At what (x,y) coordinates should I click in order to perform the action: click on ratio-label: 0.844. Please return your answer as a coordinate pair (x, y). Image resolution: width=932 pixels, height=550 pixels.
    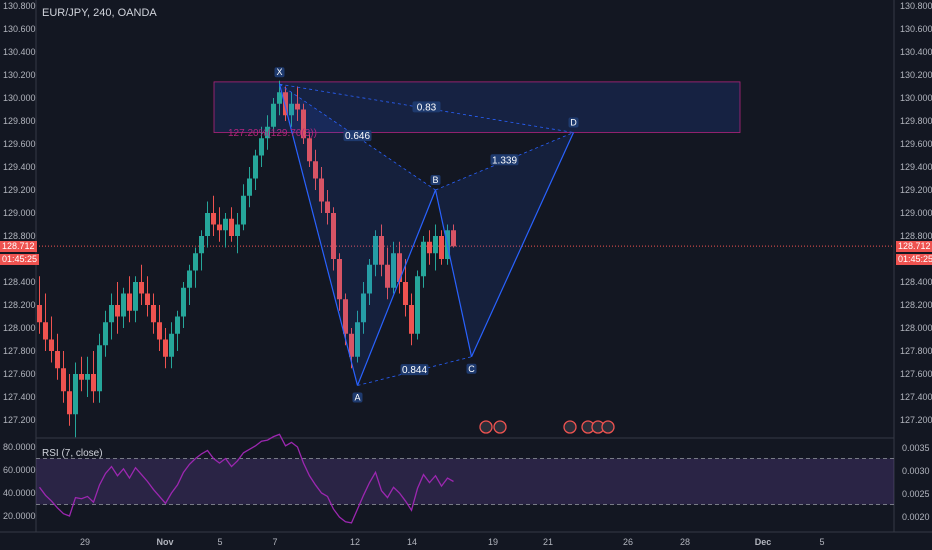
    Looking at the image, I should click on (414, 370).